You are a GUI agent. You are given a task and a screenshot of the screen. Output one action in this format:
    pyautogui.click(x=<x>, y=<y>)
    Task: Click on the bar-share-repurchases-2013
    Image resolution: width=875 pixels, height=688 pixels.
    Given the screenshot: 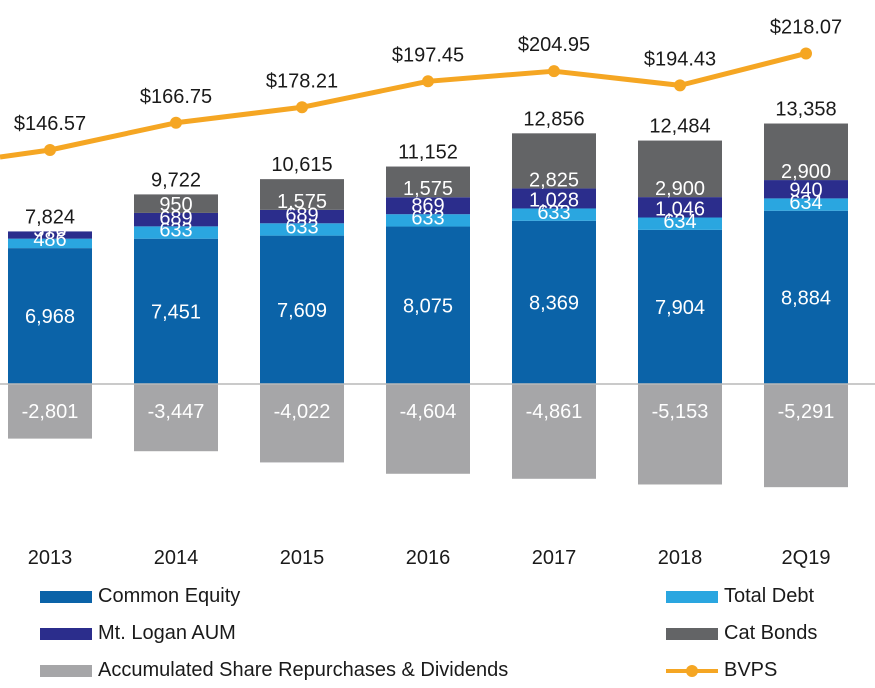 What is the action you would take?
    pyautogui.click(x=50, y=411)
    